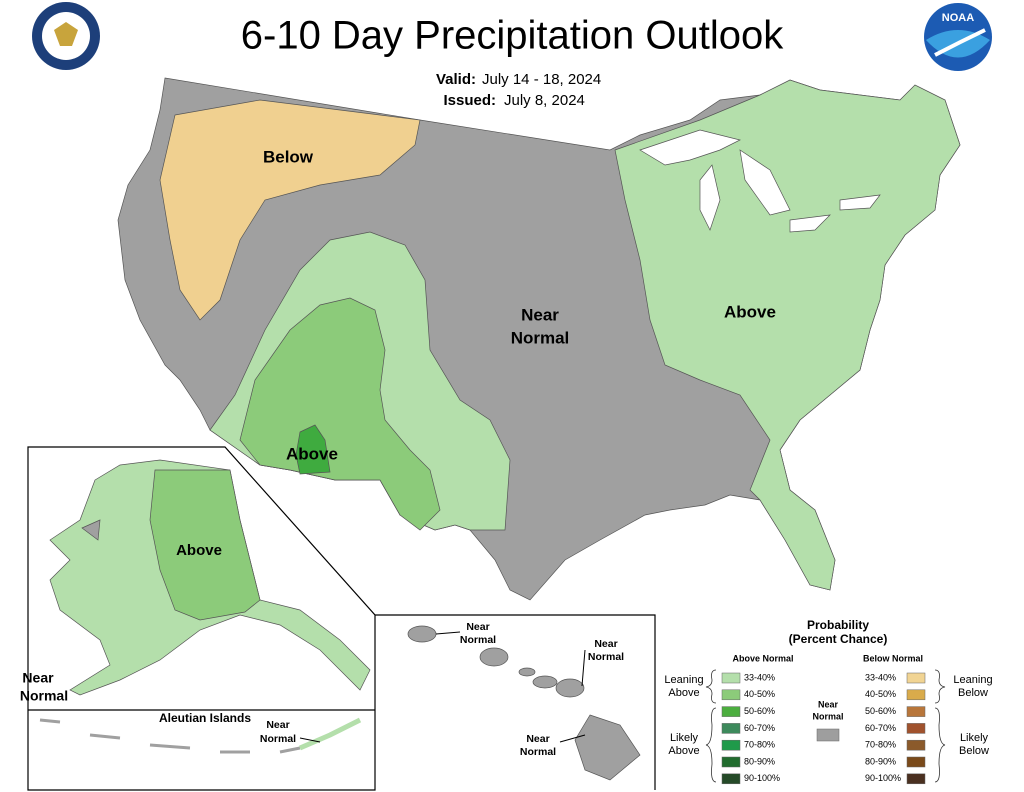 The height and width of the screenshot is (792, 1024). Describe the element at coordinates (825, 726) in the screenshot. I see `legend-braces` at that location.